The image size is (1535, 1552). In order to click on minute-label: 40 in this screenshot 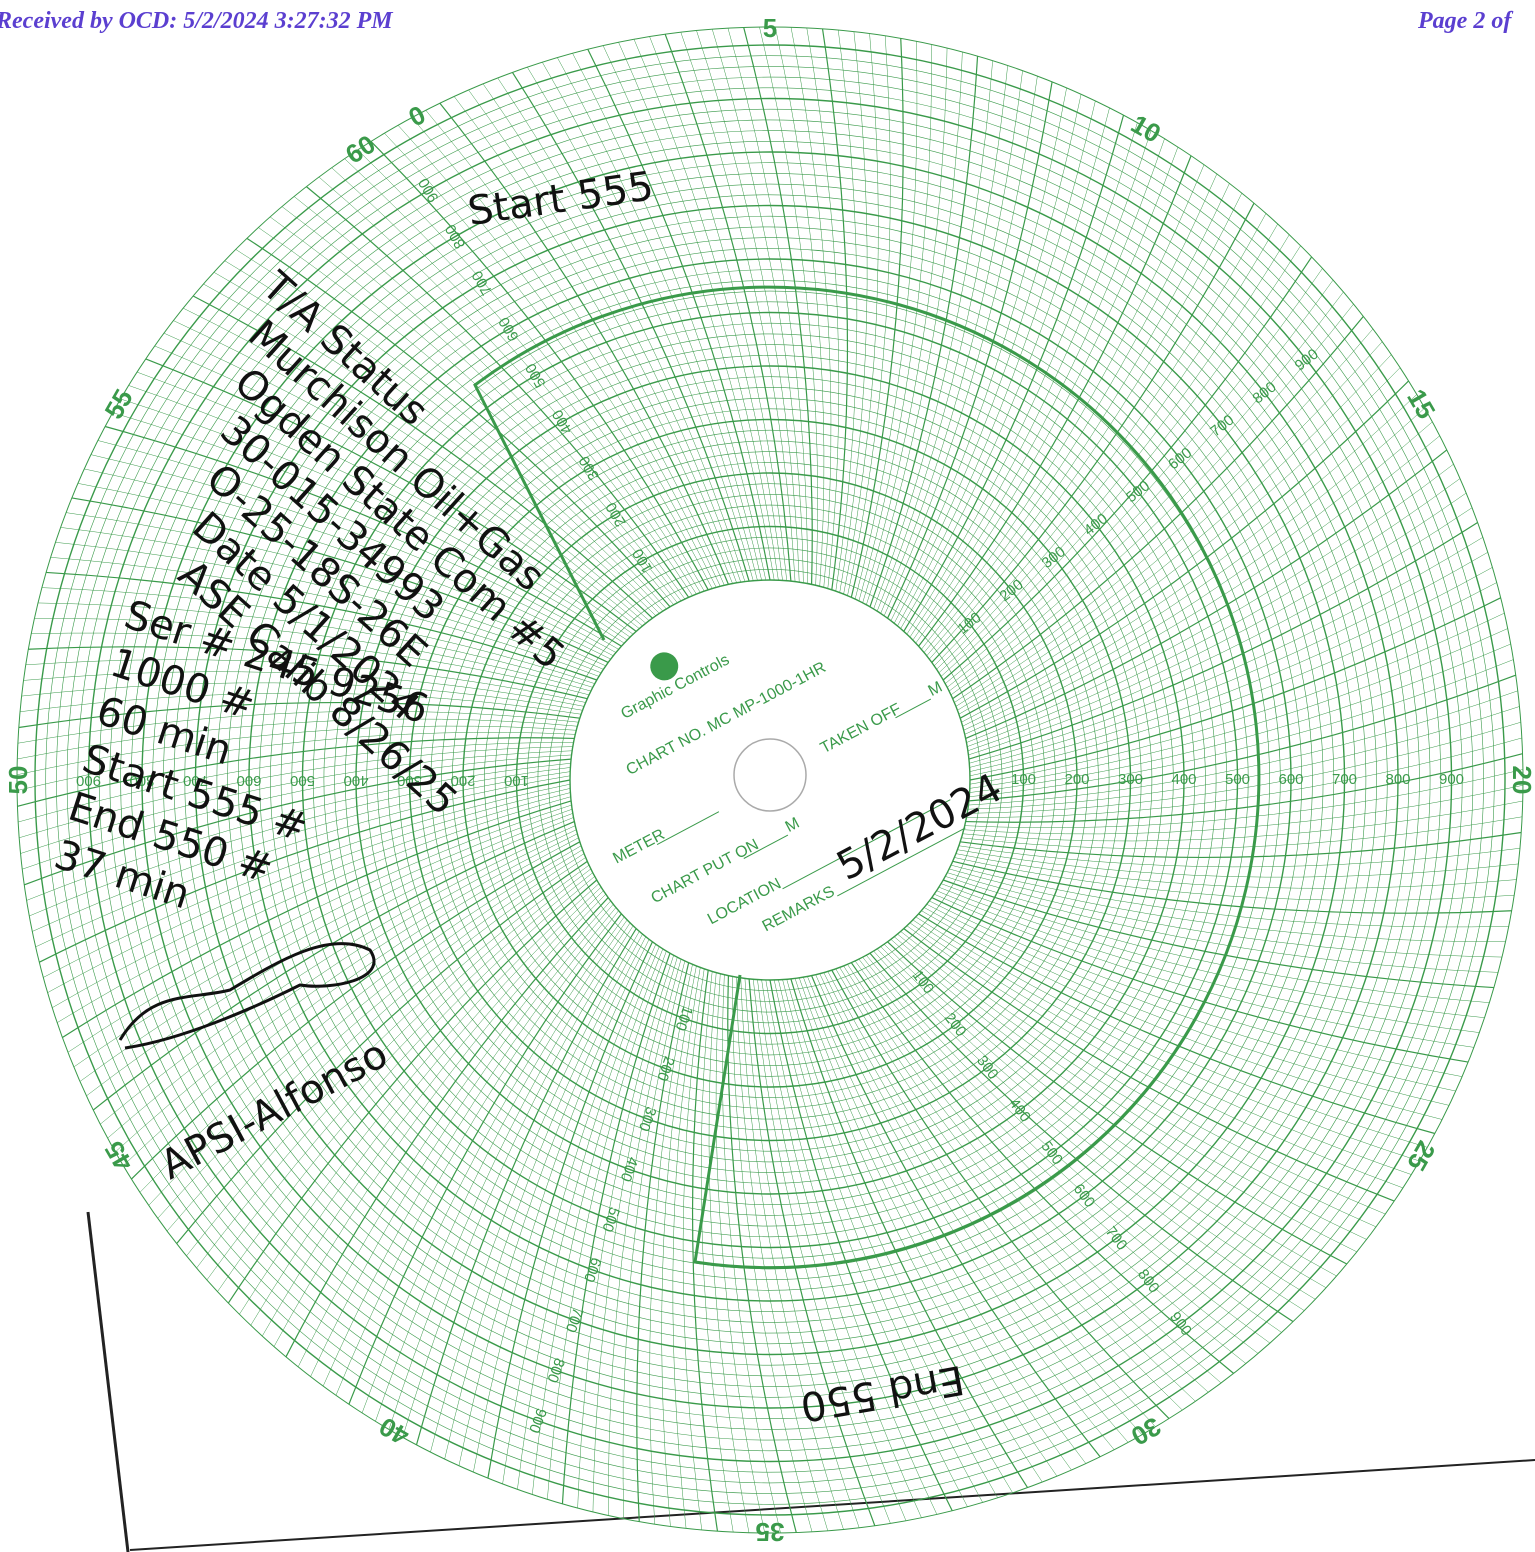, I will do `click(394, 1431)`.